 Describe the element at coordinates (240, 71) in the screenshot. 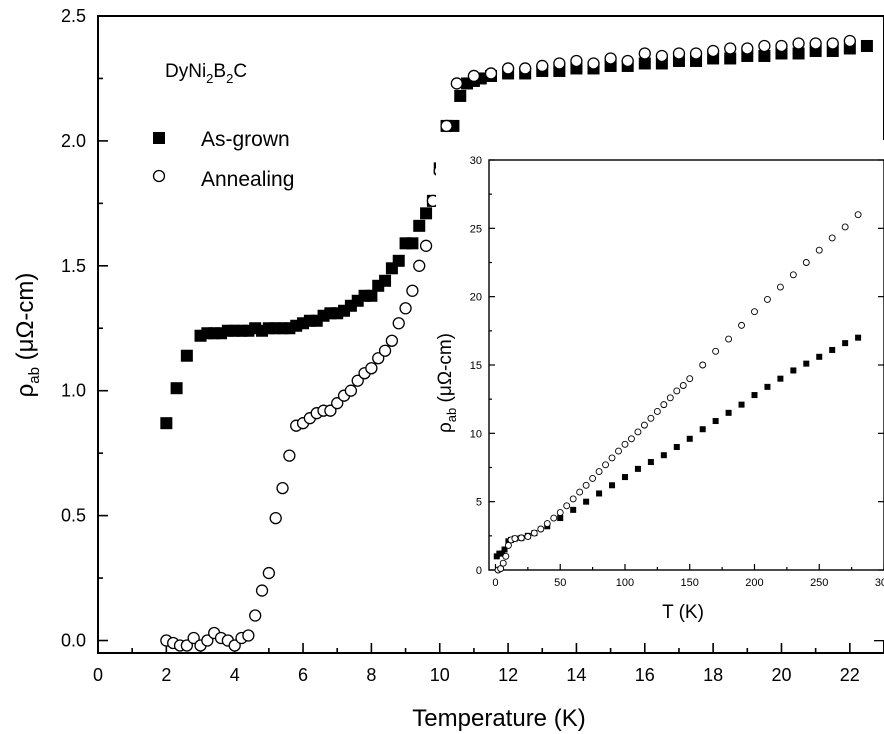

I see `compound-part-5: C` at that location.